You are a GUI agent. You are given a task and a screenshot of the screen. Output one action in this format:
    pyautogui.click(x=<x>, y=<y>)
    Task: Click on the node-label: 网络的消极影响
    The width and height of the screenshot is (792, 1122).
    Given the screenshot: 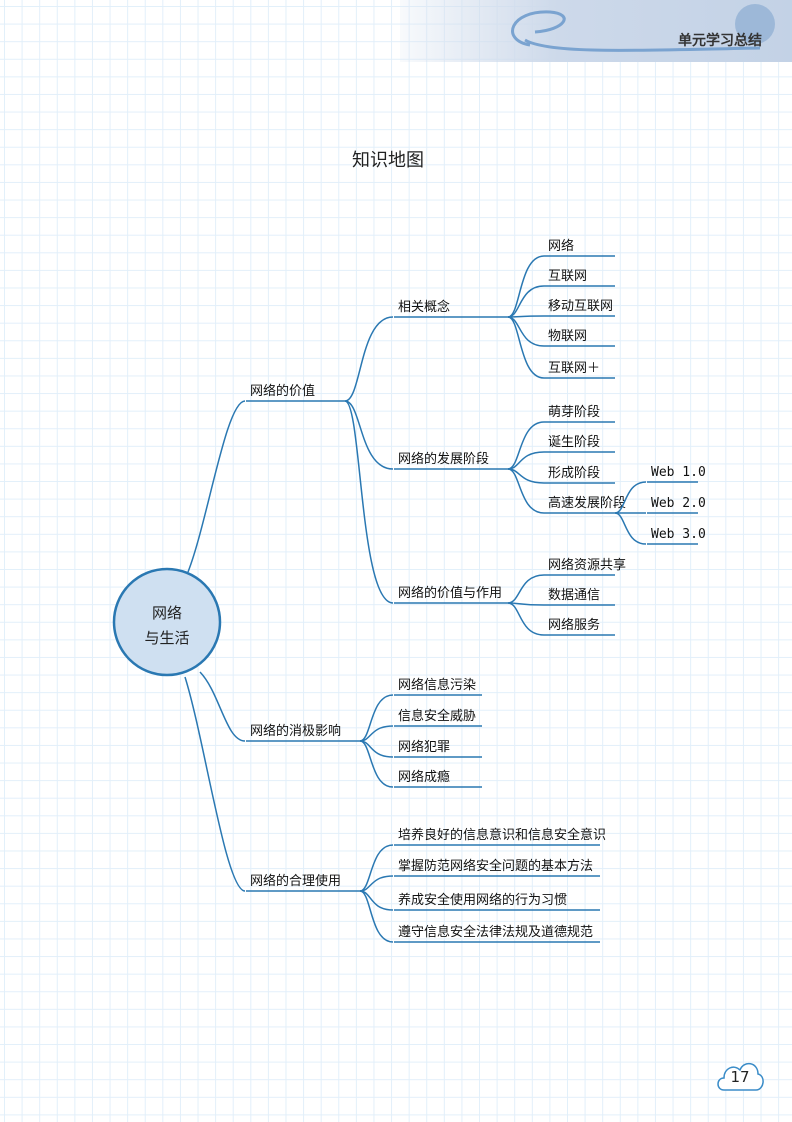 What is the action you would take?
    pyautogui.click(x=295, y=731)
    